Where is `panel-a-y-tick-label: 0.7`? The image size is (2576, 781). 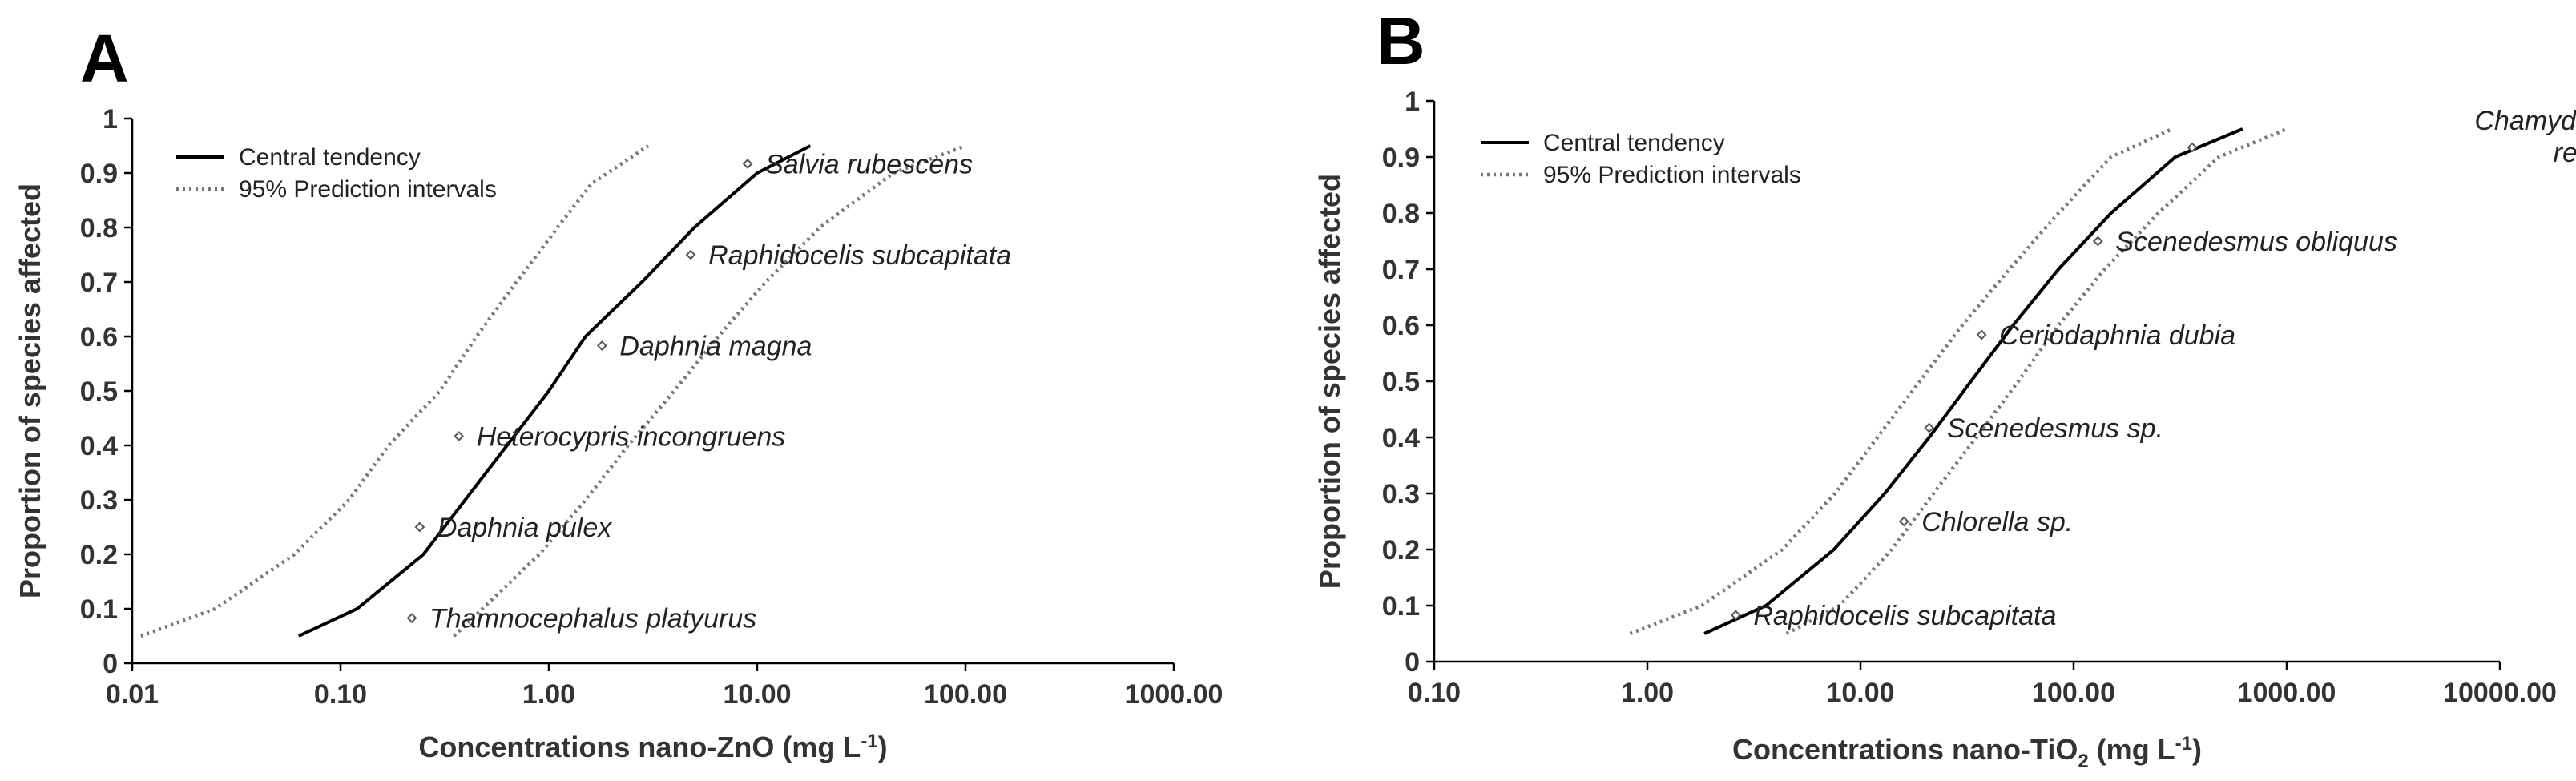
panel-a-y-tick-label: 0.7 is located at coordinates (99, 283).